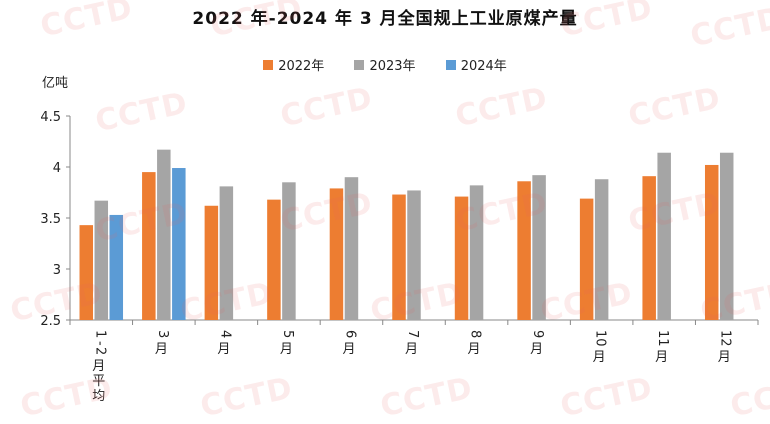 The height and width of the screenshot is (424, 770). I want to click on x-category-label: 6月, so click(349, 343).